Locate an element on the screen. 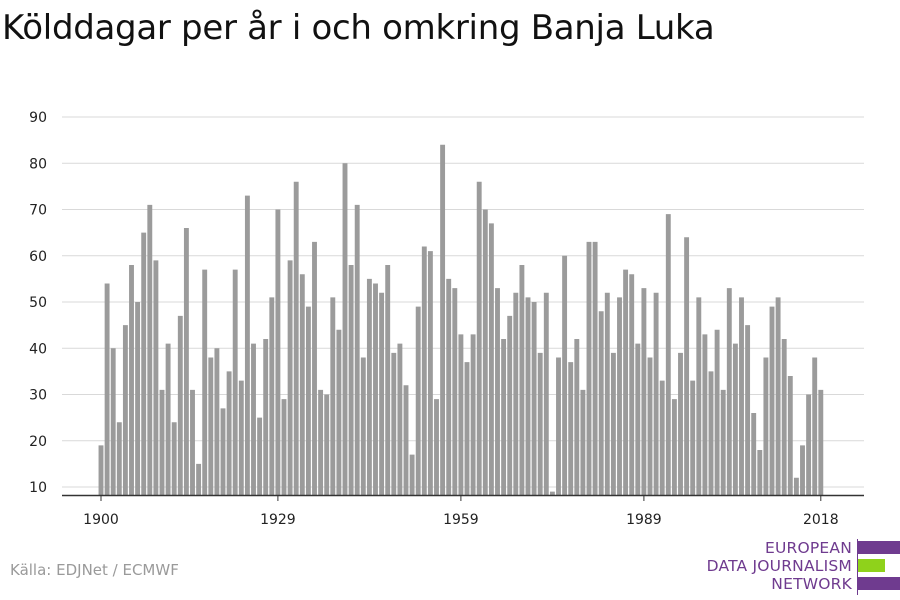 The width and height of the screenshot is (900, 600). bar-1969 is located at coordinates (522, 380).